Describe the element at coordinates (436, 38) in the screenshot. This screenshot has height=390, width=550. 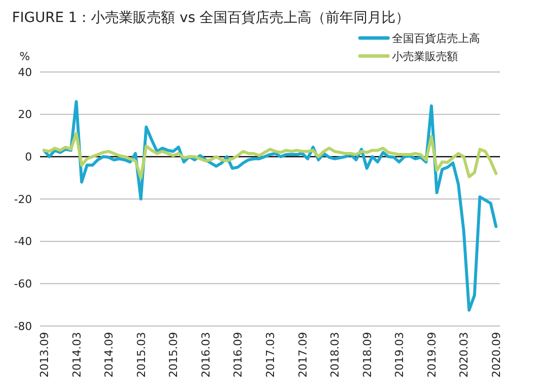
I see `legend-label: 全国百貨店売上高` at that location.